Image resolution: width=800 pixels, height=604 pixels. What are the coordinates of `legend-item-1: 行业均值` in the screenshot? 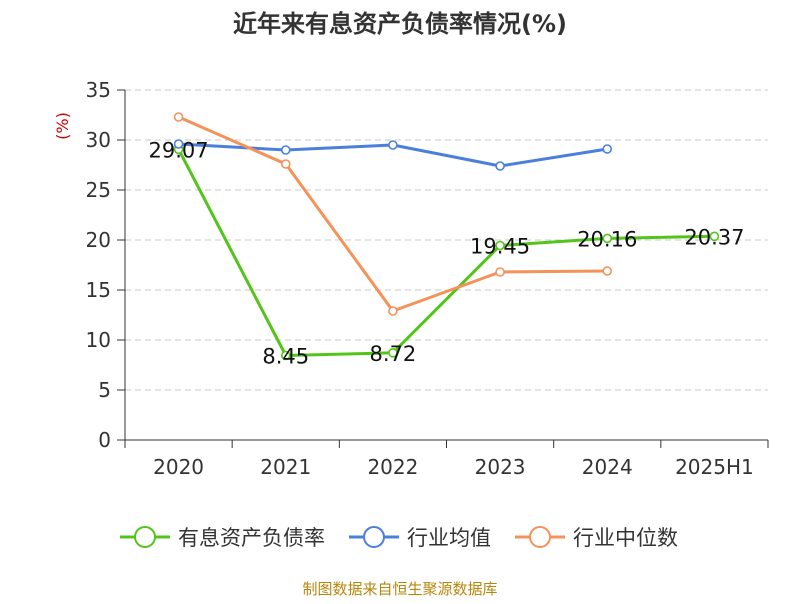 It's located at (420, 538).